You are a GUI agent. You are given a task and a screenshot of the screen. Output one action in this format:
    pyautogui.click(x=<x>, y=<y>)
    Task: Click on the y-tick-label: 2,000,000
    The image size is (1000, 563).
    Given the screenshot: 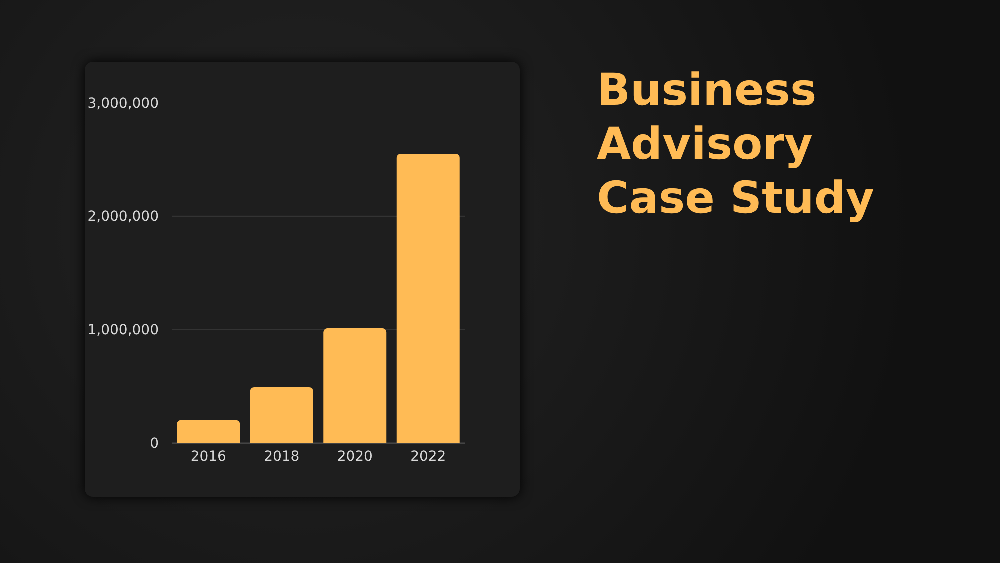 What is the action you would take?
    pyautogui.click(x=123, y=217)
    